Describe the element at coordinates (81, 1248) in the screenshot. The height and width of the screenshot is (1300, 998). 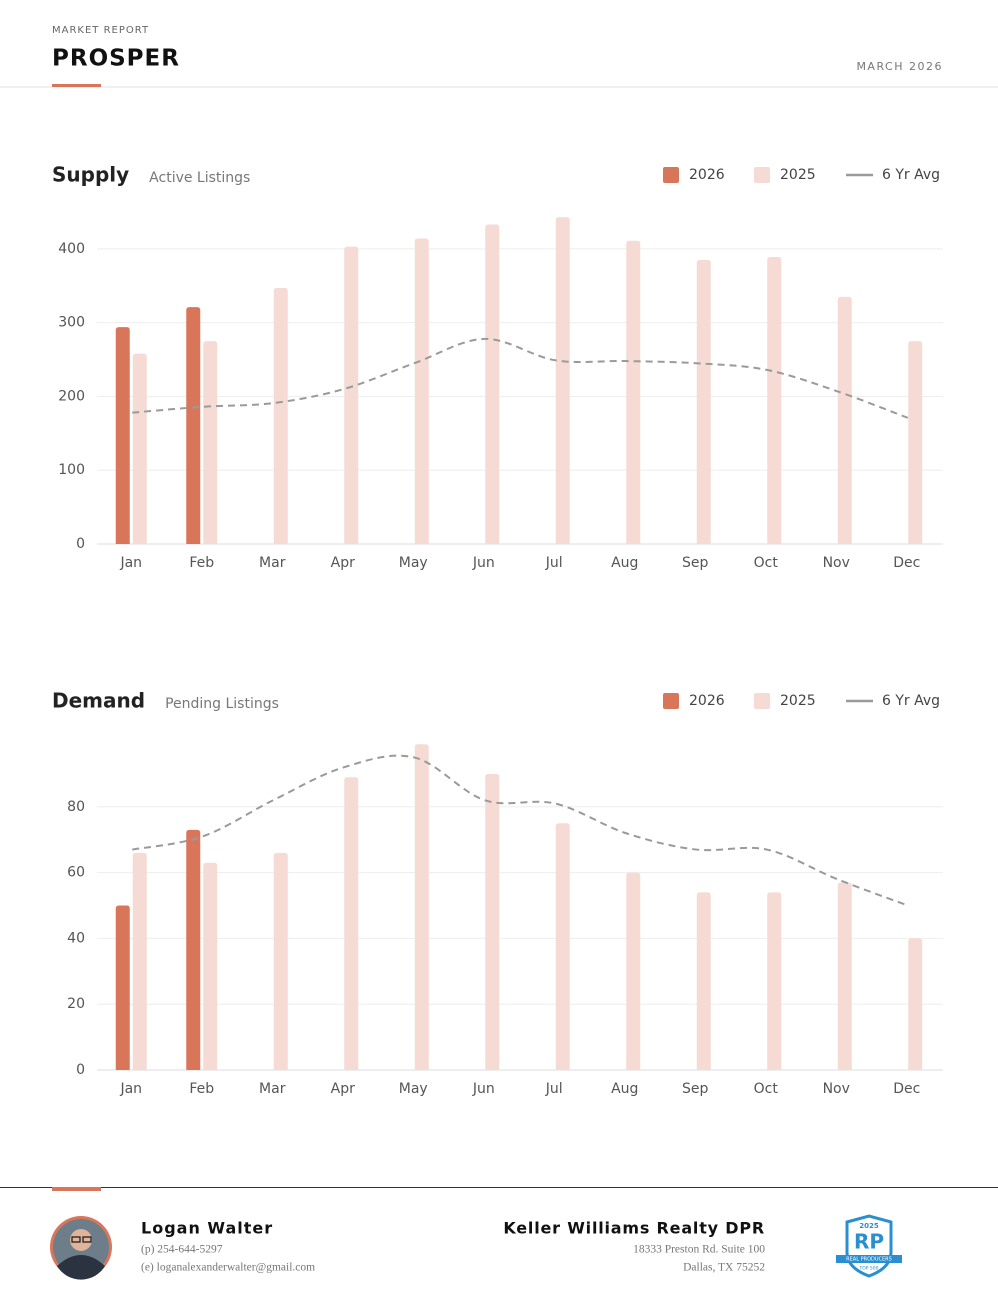
I see `agent-photo` at that location.